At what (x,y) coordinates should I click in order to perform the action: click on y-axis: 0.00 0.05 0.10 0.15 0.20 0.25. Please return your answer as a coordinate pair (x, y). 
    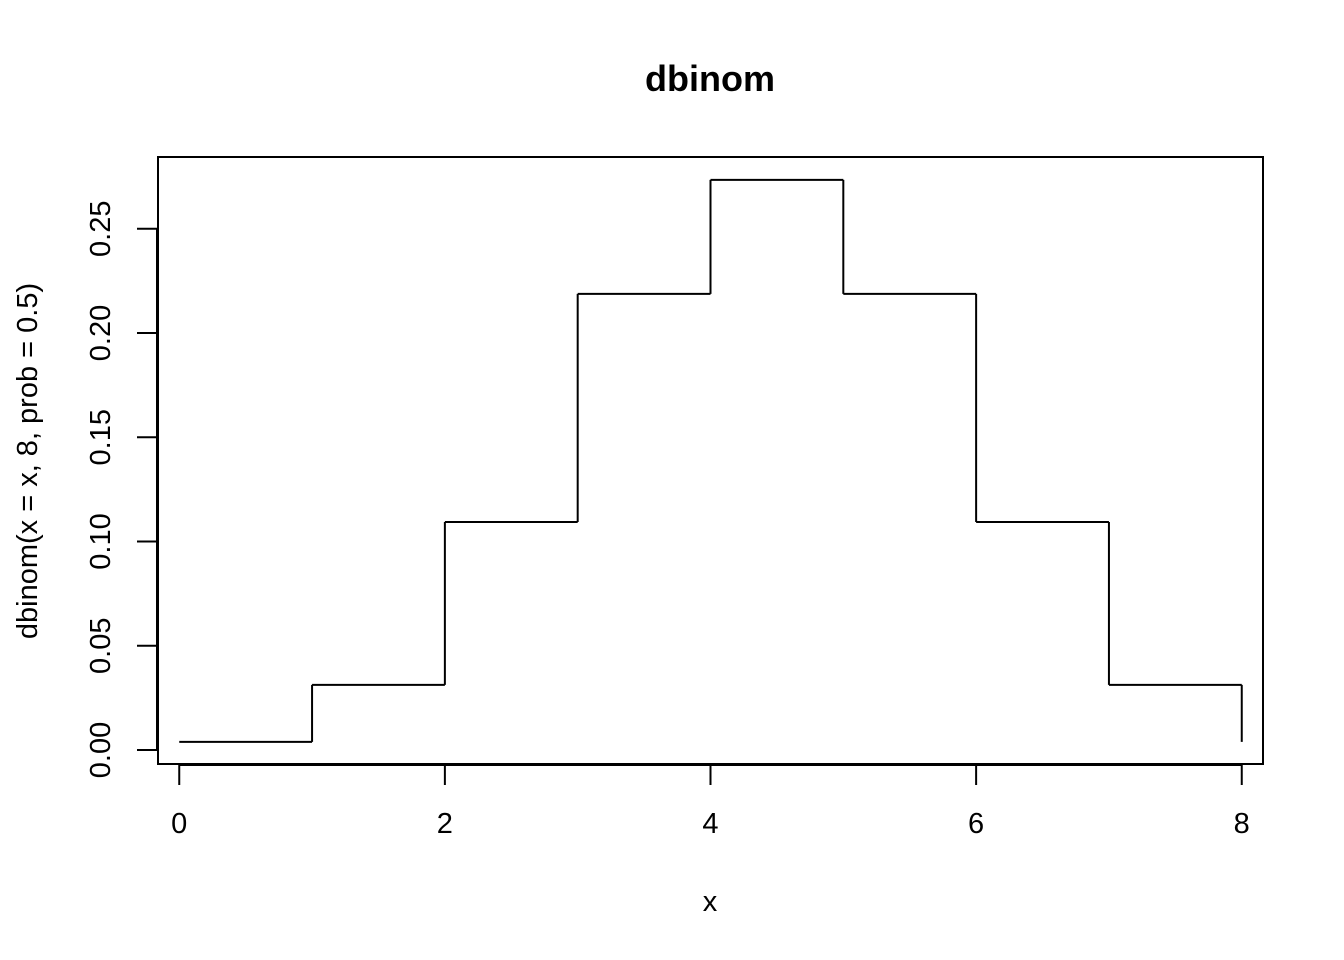
    Looking at the image, I should click on (121, 489).